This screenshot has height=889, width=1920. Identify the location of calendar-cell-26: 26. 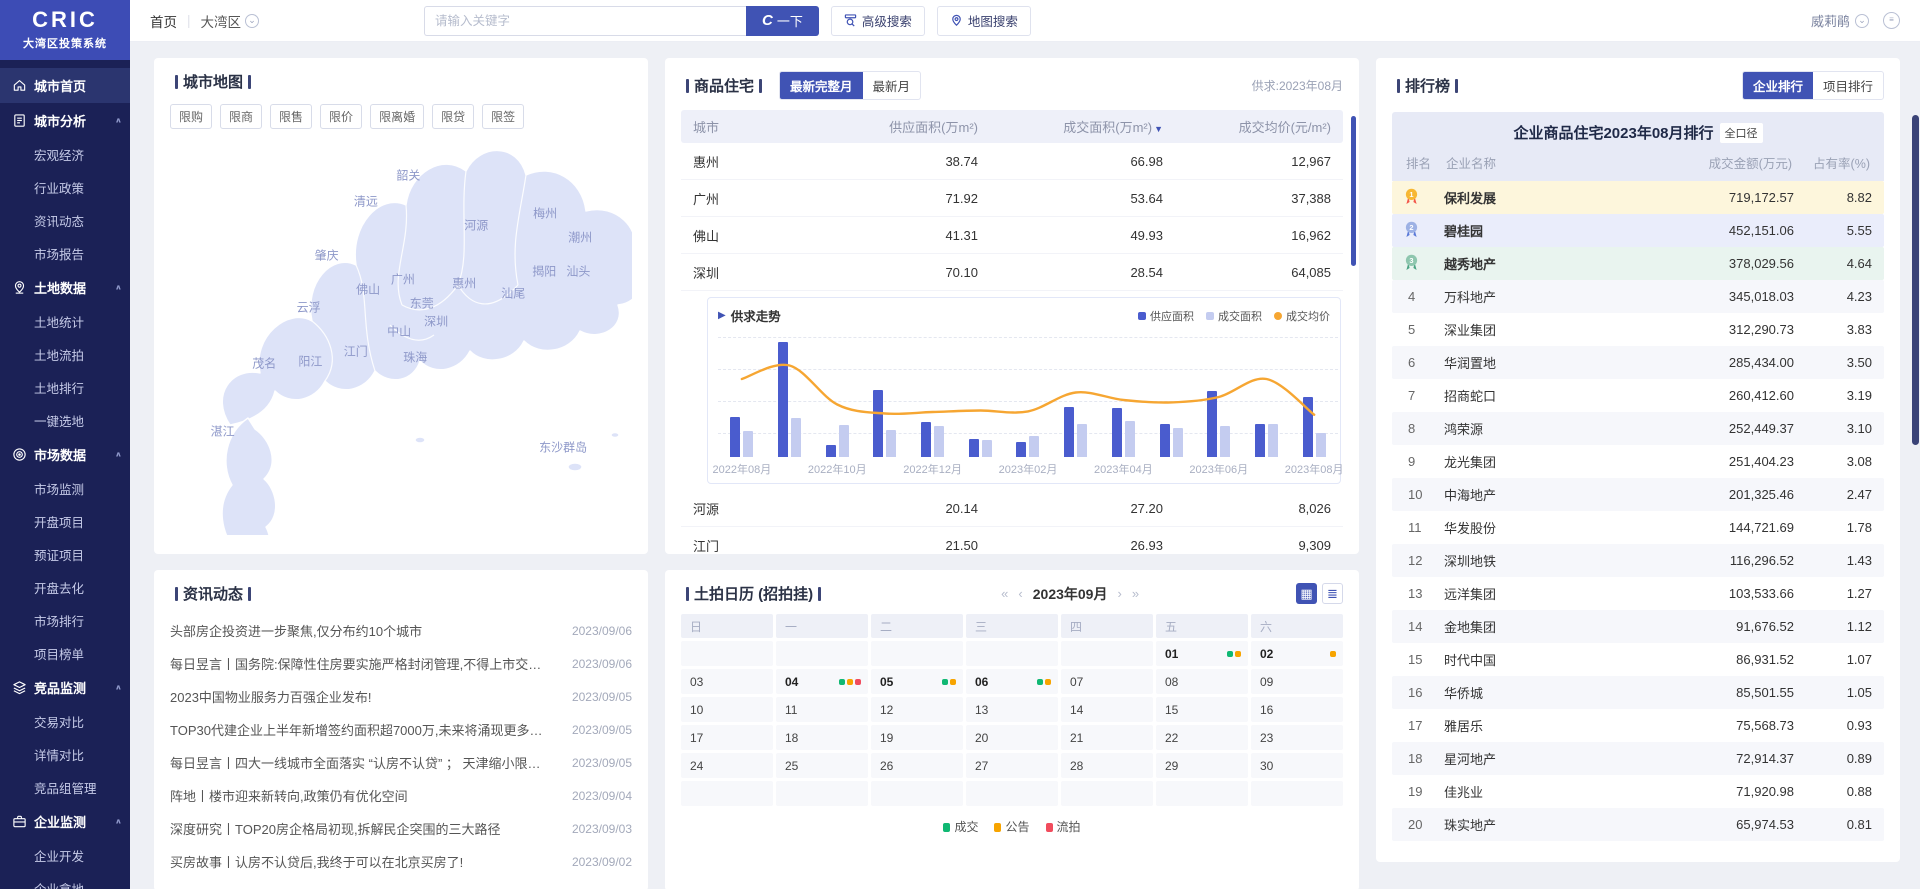
(917, 765).